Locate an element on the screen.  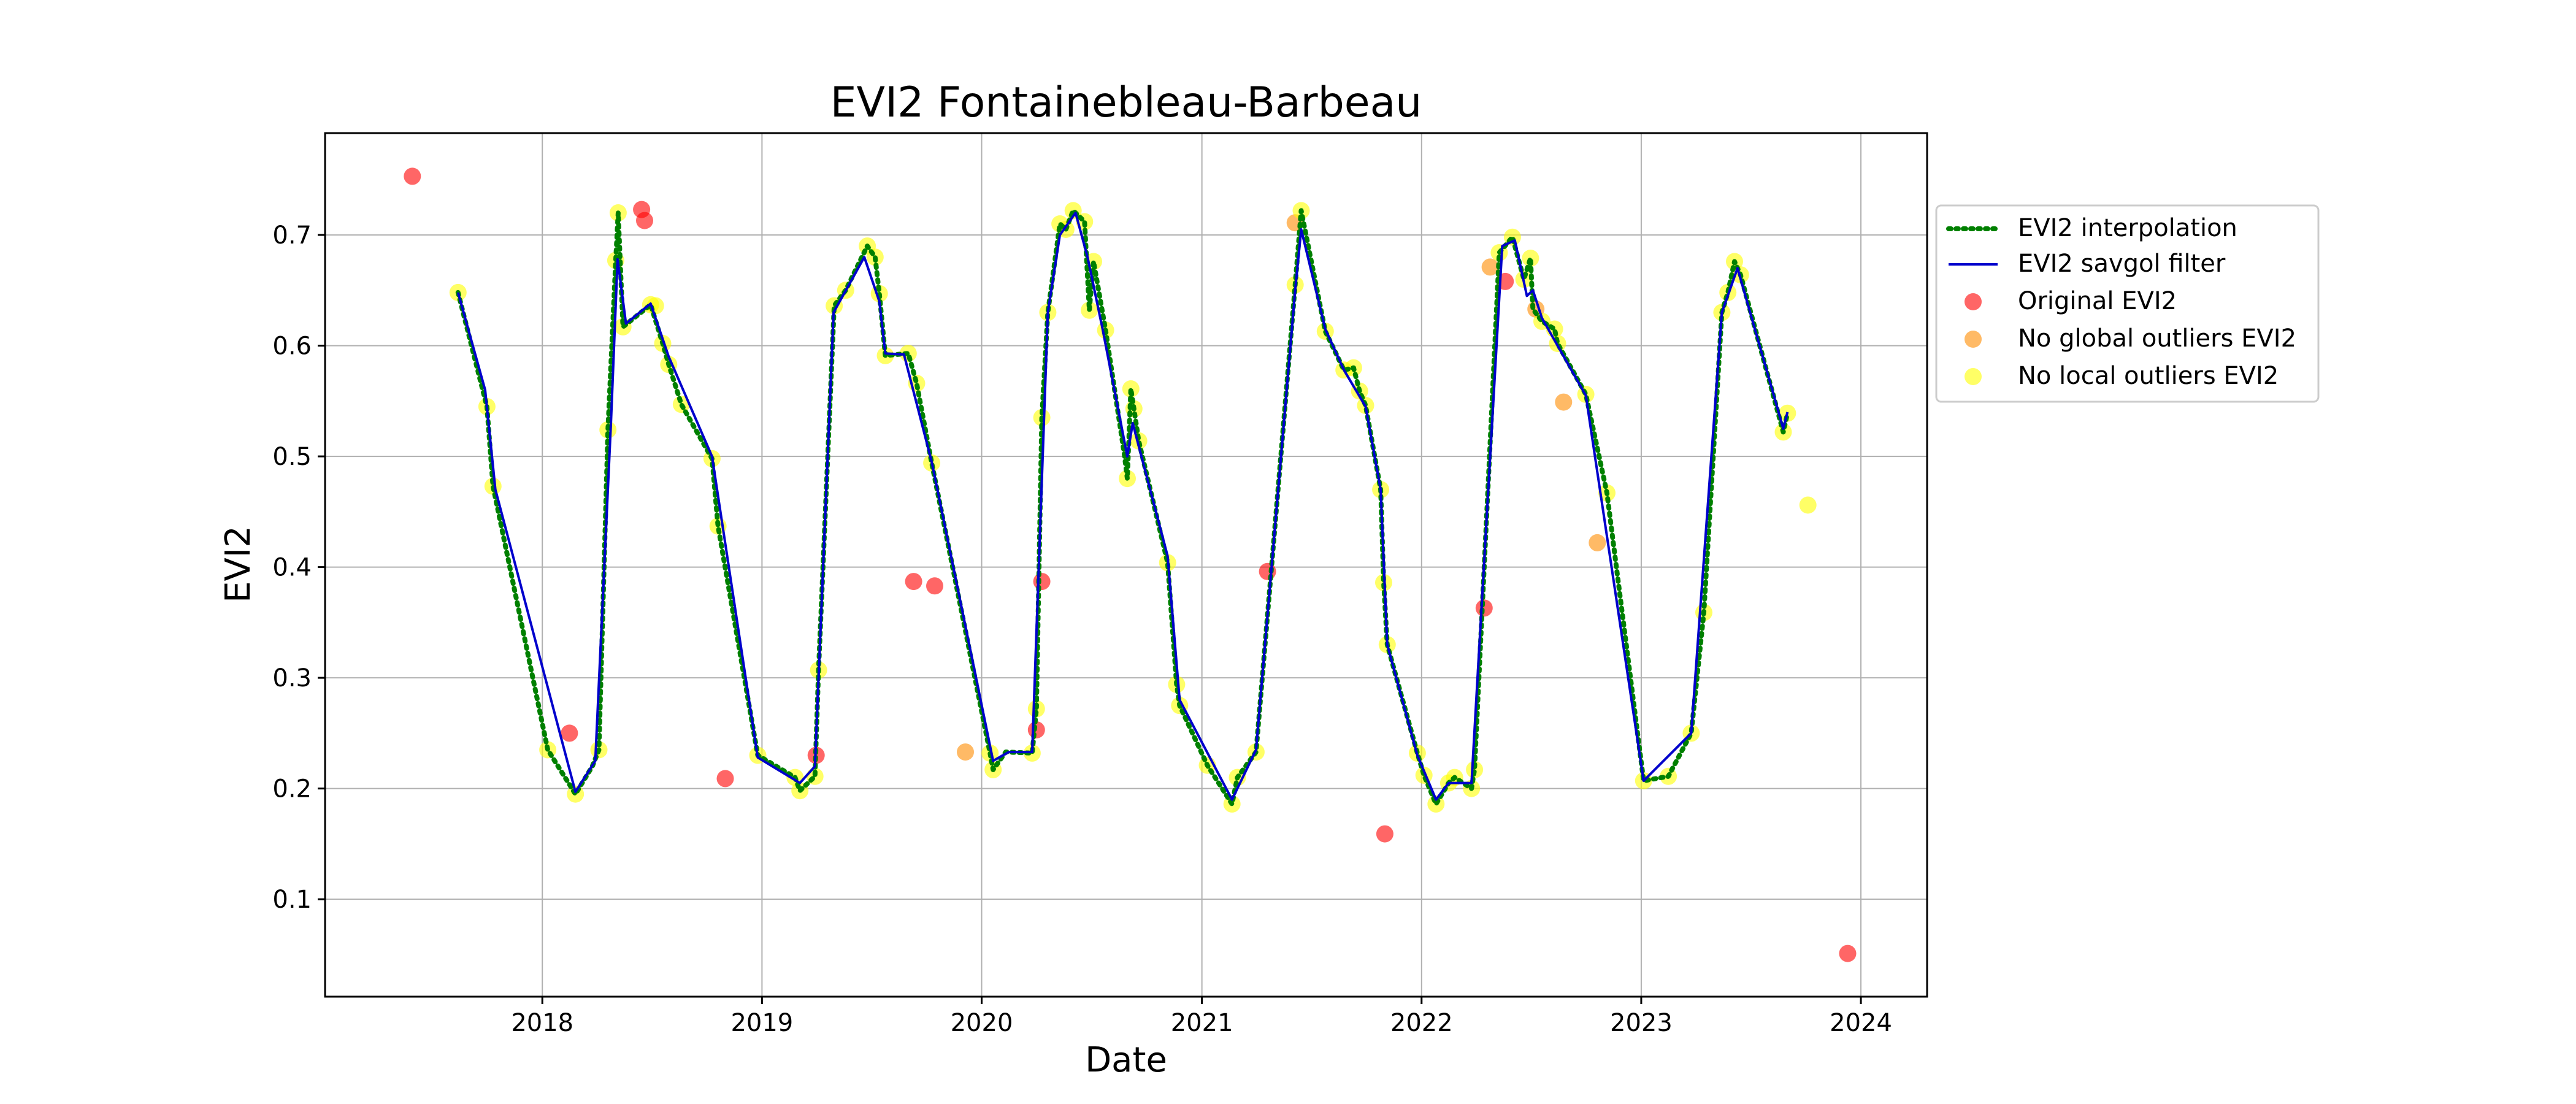
x-tick-label: 2024 is located at coordinates (1861, 1023).